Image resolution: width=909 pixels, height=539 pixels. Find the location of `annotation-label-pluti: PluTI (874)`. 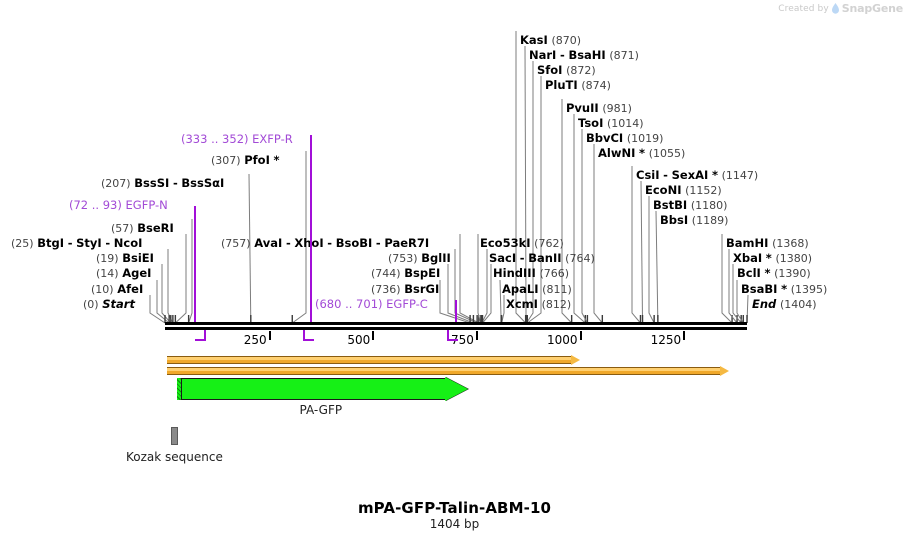

annotation-label-pluti: PluTI (874) is located at coordinates (578, 85).